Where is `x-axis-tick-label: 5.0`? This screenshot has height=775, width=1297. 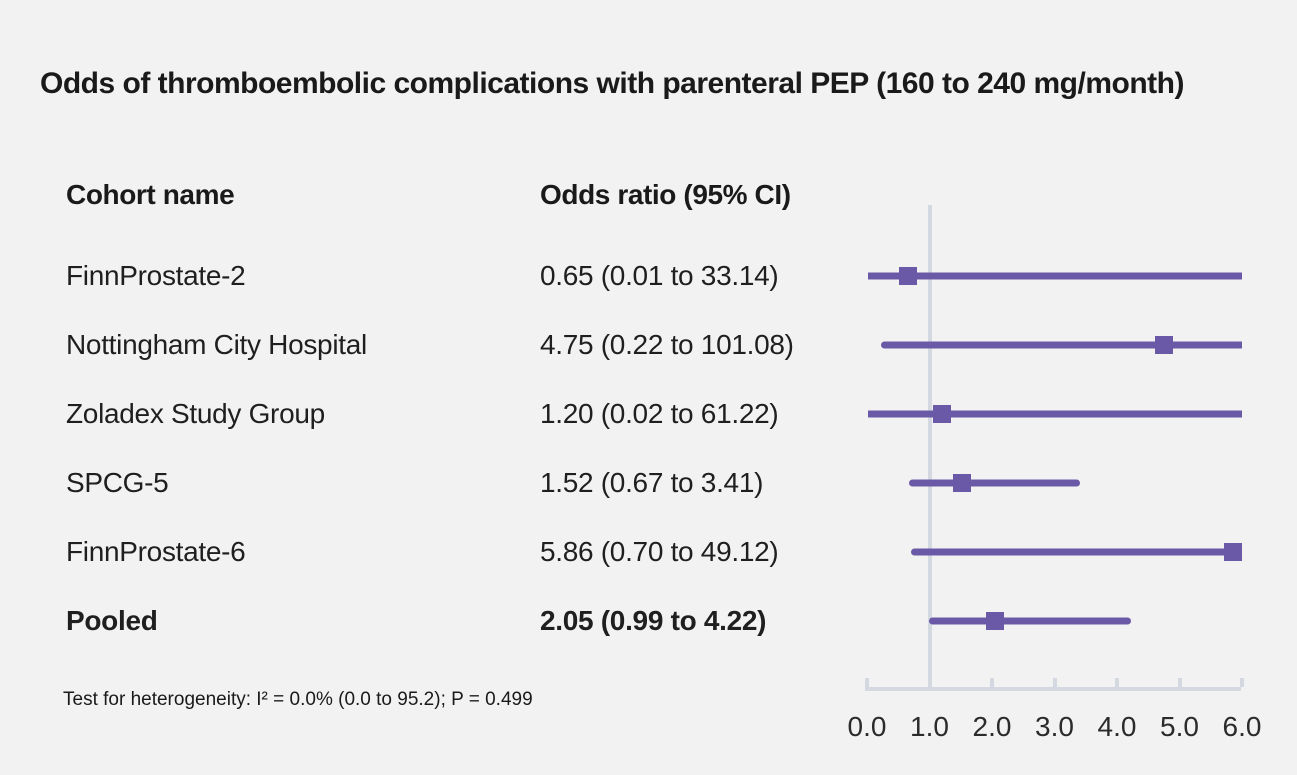 x-axis-tick-label: 5.0 is located at coordinates (1179, 726).